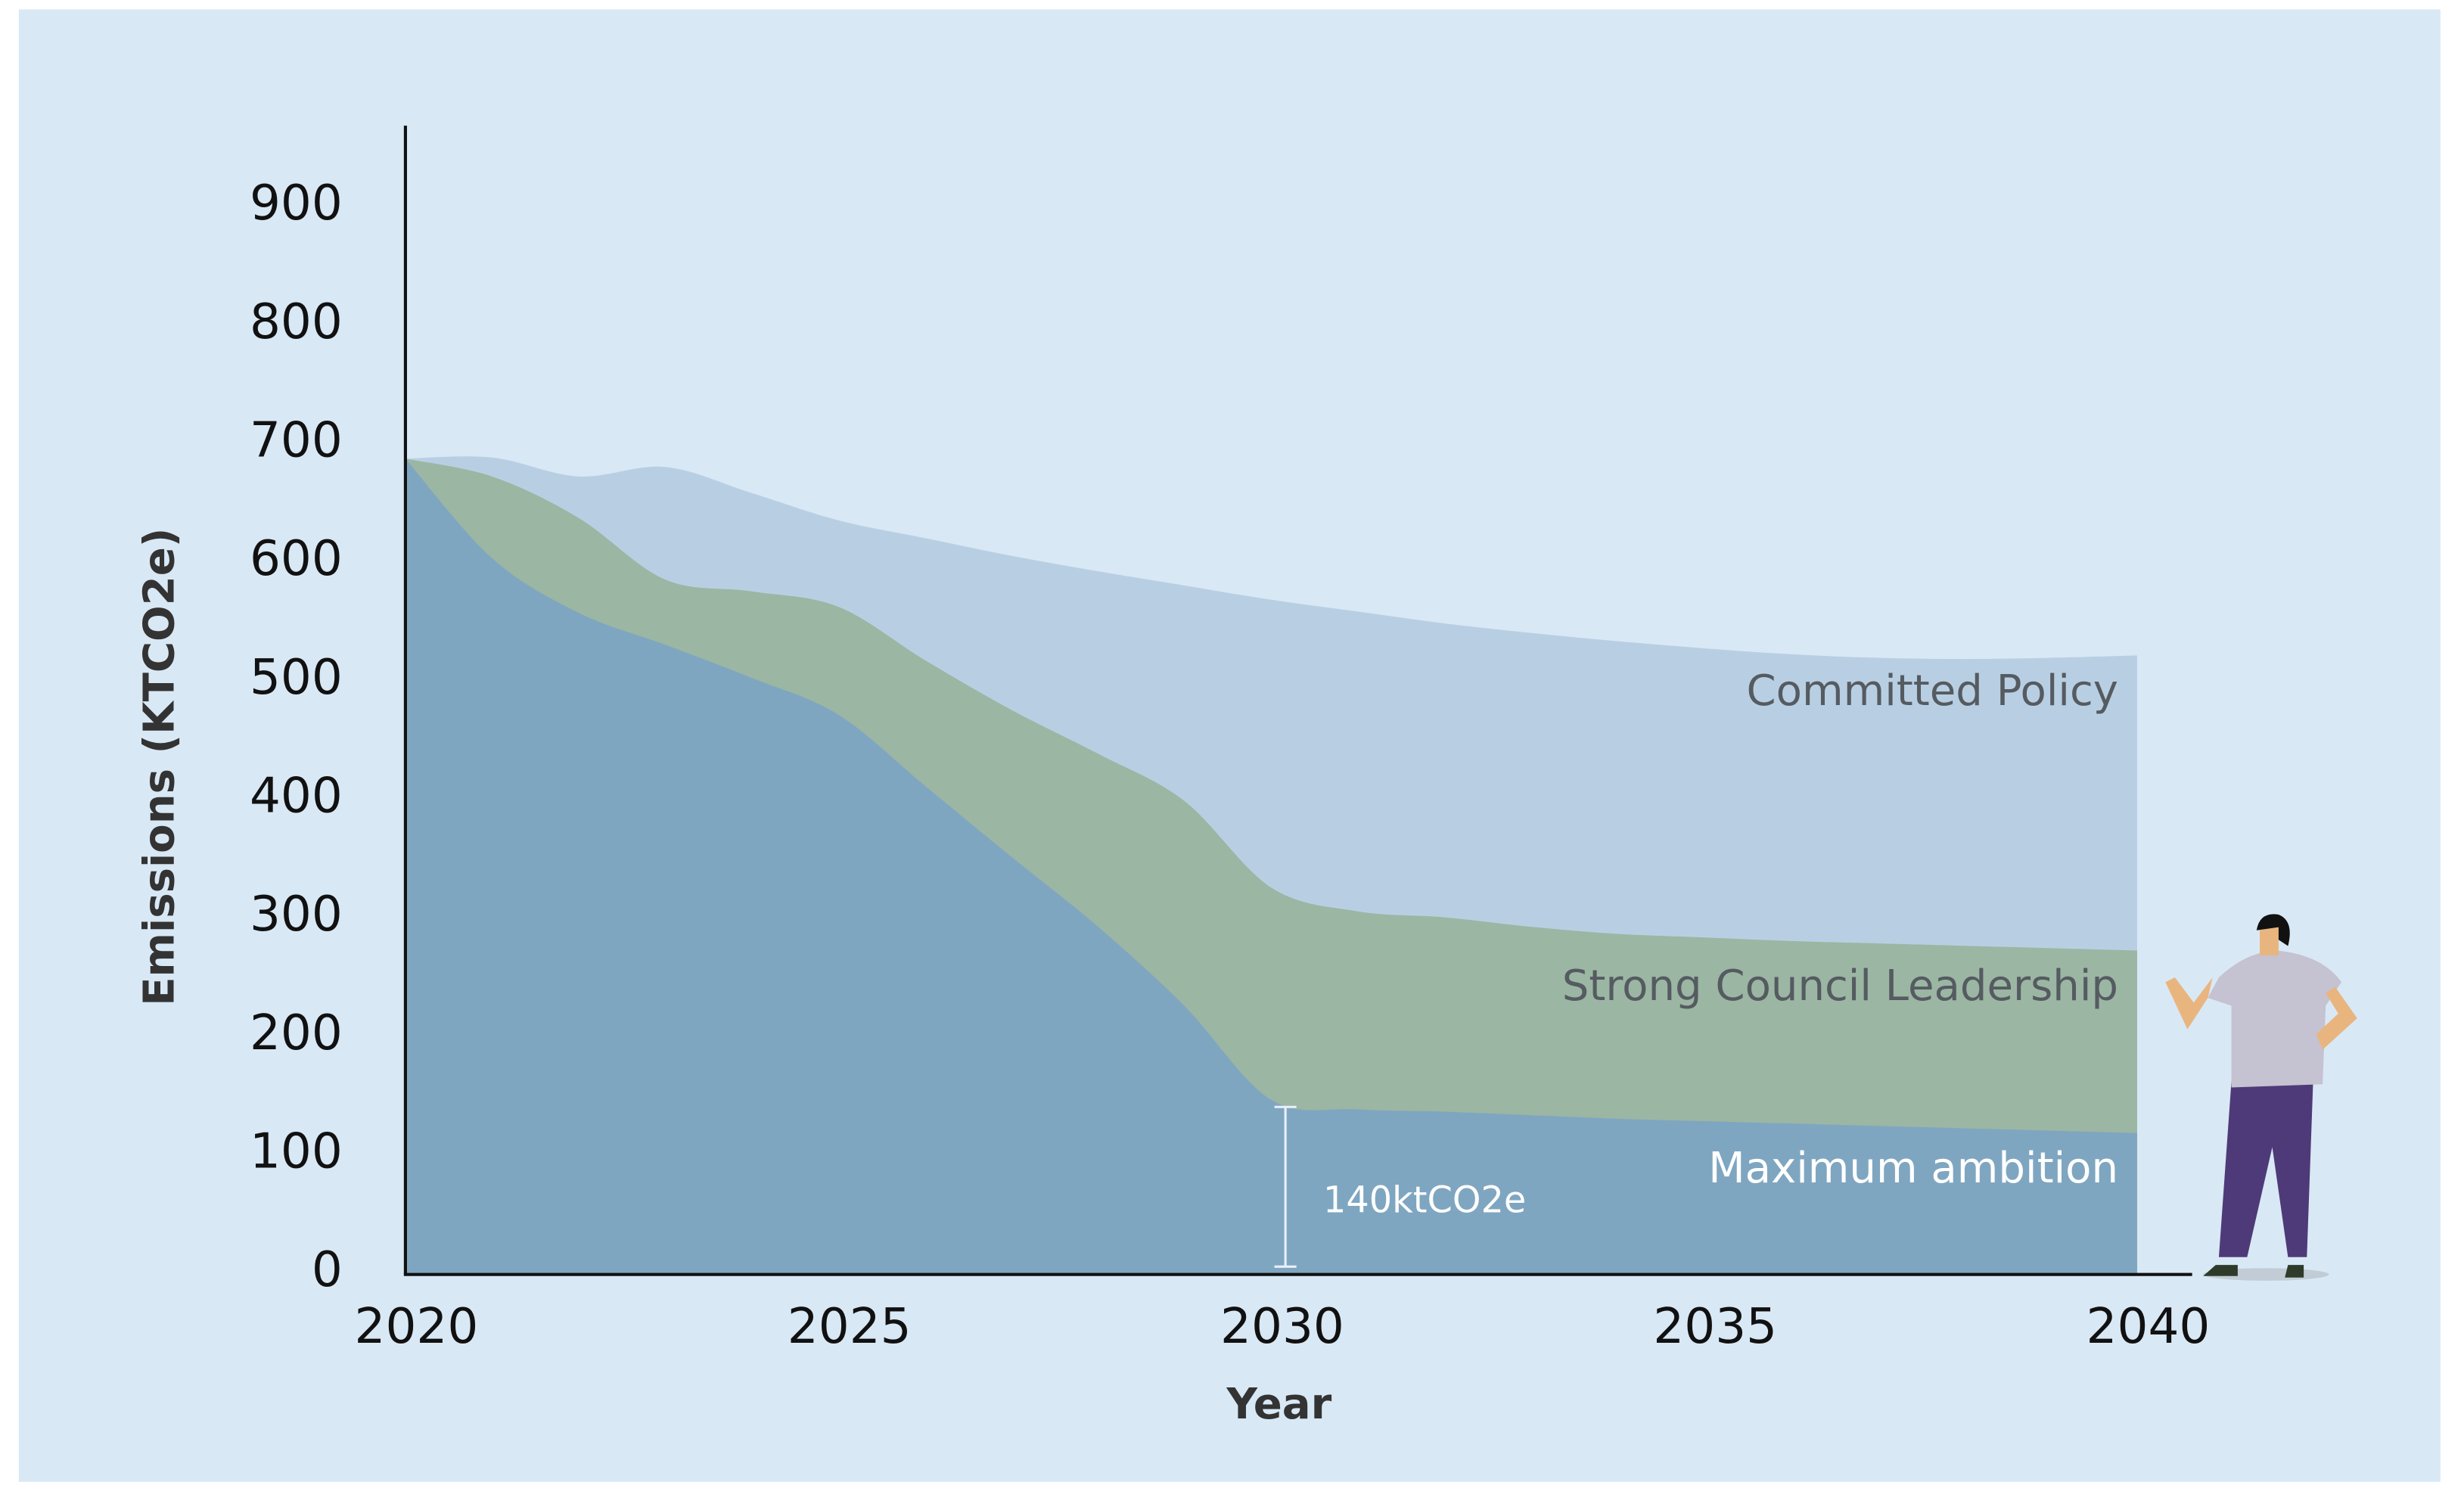  What do you see at coordinates (2148, 1326) in the screenshot?
I see `x-tick-label: 2040` at bounding box center [2148, 1326].